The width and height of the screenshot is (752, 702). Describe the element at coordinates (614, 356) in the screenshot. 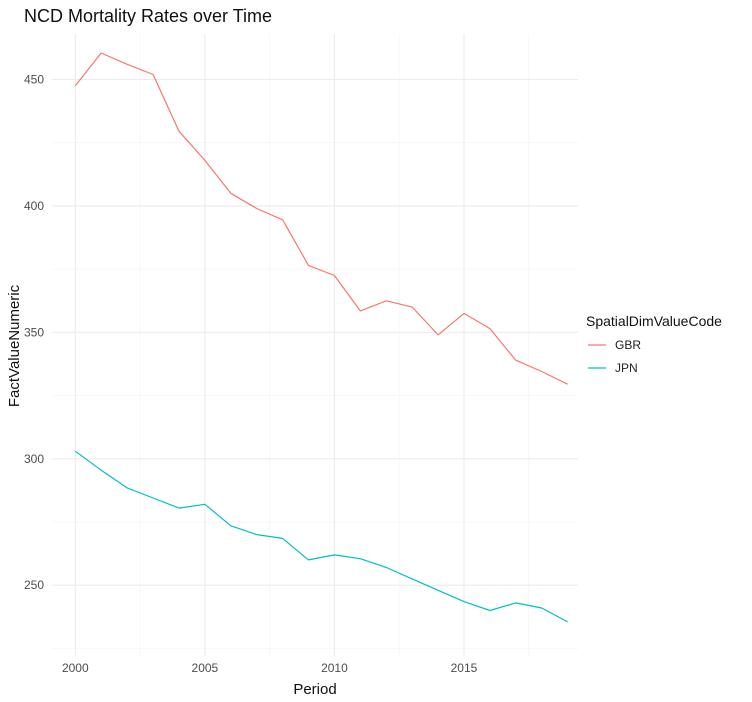

I see `legend-items: GBR JPN` at that location.